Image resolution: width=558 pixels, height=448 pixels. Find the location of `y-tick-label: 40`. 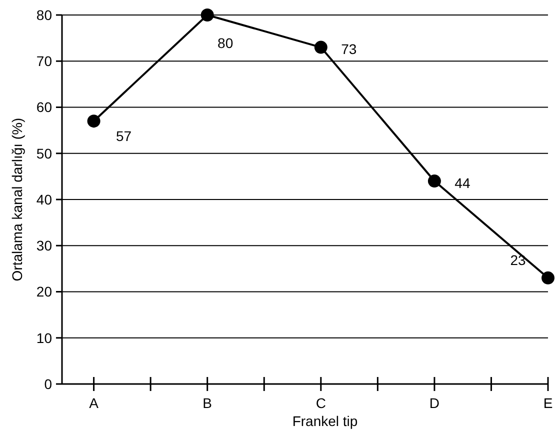

y-tick-label: 40 is located at coordinates (44, 199).